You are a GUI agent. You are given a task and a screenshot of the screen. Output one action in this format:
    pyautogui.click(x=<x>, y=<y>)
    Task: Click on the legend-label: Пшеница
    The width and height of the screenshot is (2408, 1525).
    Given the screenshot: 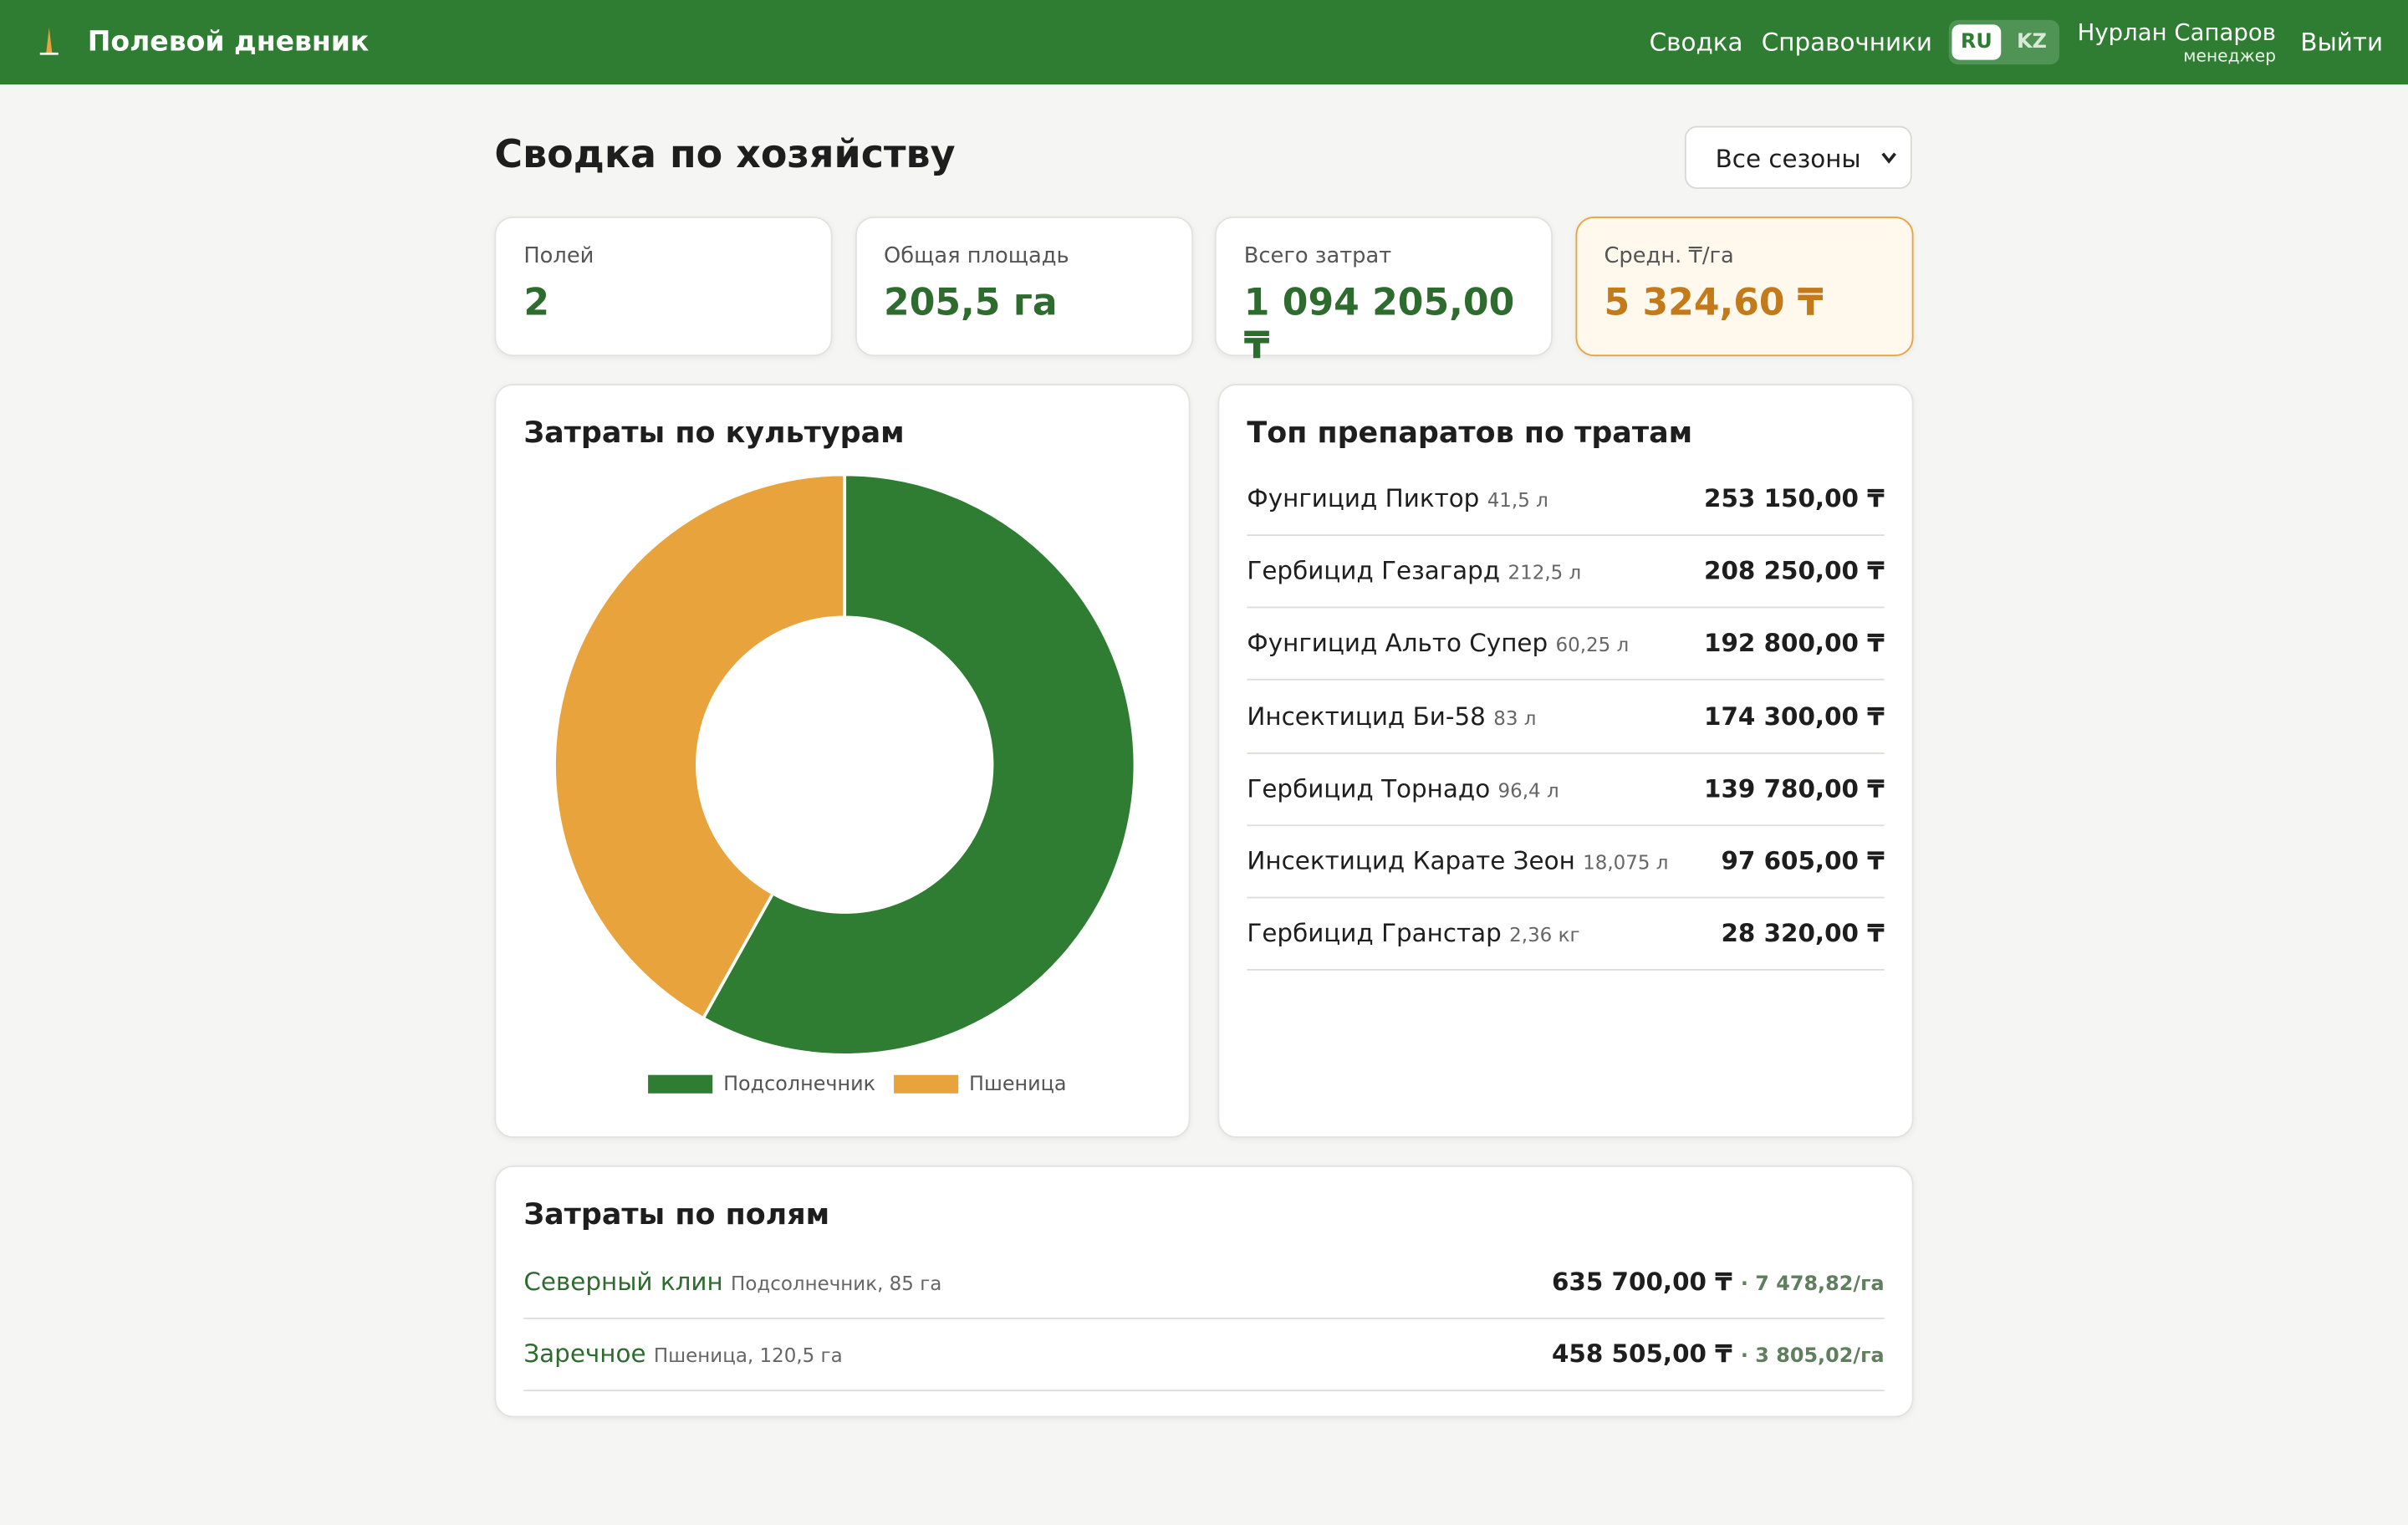 What is the action you would take?
    pyautogui.click(x=1017, y=1083)
    